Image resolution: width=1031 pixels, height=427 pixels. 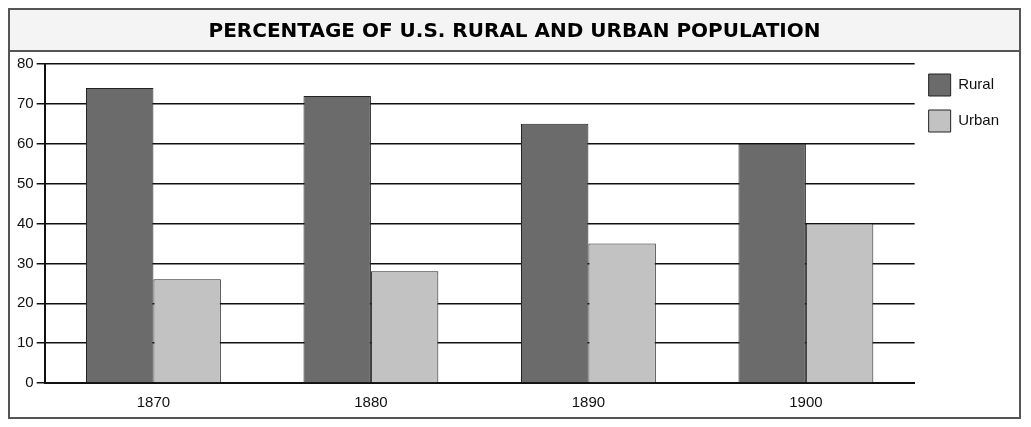 I want to click on x-tick-label: 1870, so click(x=153, y=402).